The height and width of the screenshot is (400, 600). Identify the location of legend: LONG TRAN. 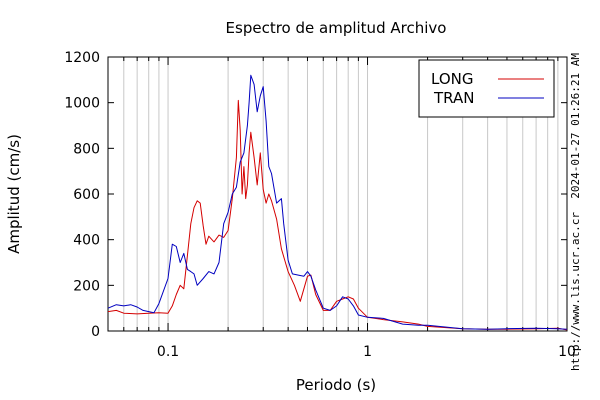
(486, 88).